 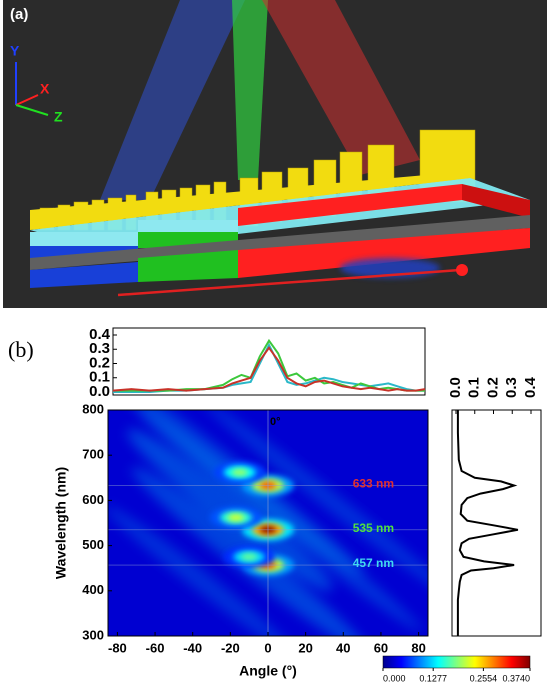 What do you see at coordinates (484, 678) in the screenshot?
I see `colorbar-tick-label: 0.2554` at bounding box center [484, 678].